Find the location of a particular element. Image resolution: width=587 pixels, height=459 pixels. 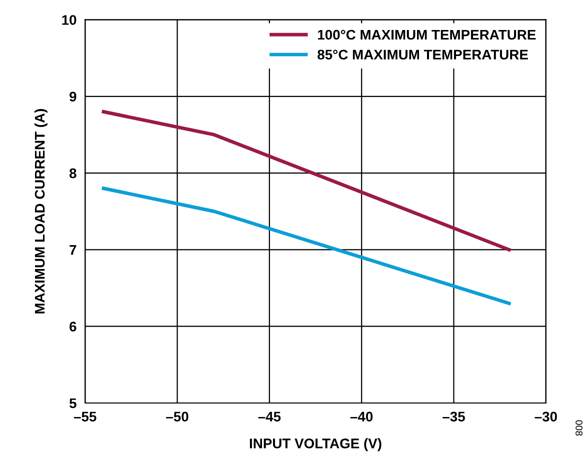

x-tick-label: –30 is located at coordinates (545, 417).